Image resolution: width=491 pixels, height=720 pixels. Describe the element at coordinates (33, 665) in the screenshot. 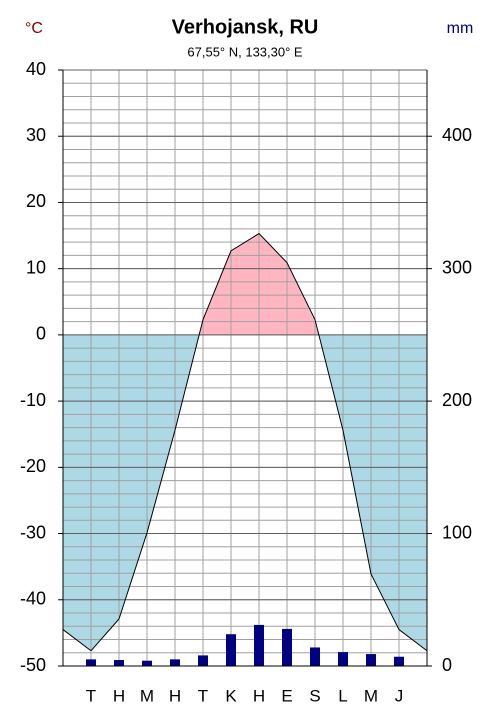

I see `y-tick-label: -50` at that location.